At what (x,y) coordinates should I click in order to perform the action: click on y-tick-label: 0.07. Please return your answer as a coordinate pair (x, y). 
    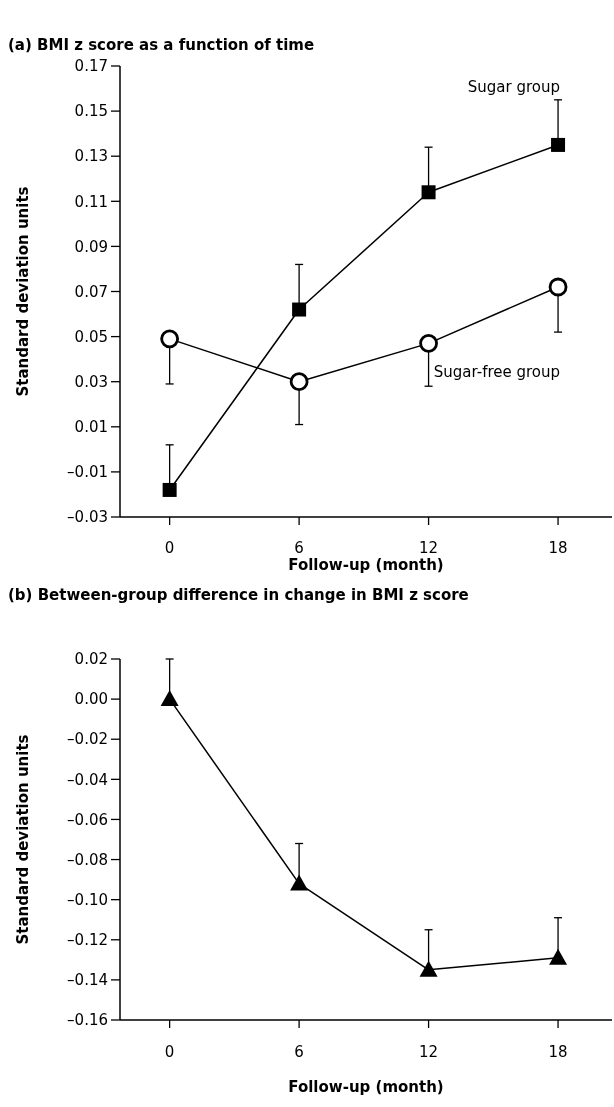
    Looking at the image, I should click on (91, 291).